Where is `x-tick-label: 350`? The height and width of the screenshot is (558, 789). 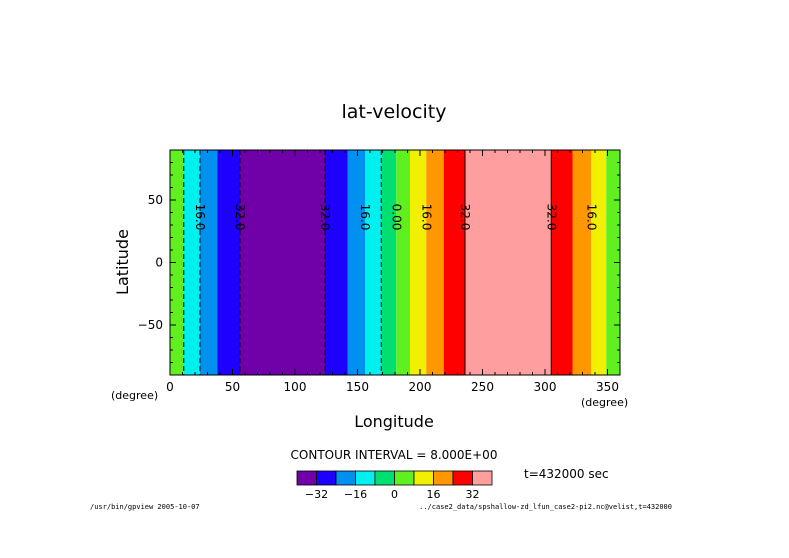
x-tick-label: 350 is located at coordinates (607, 387).